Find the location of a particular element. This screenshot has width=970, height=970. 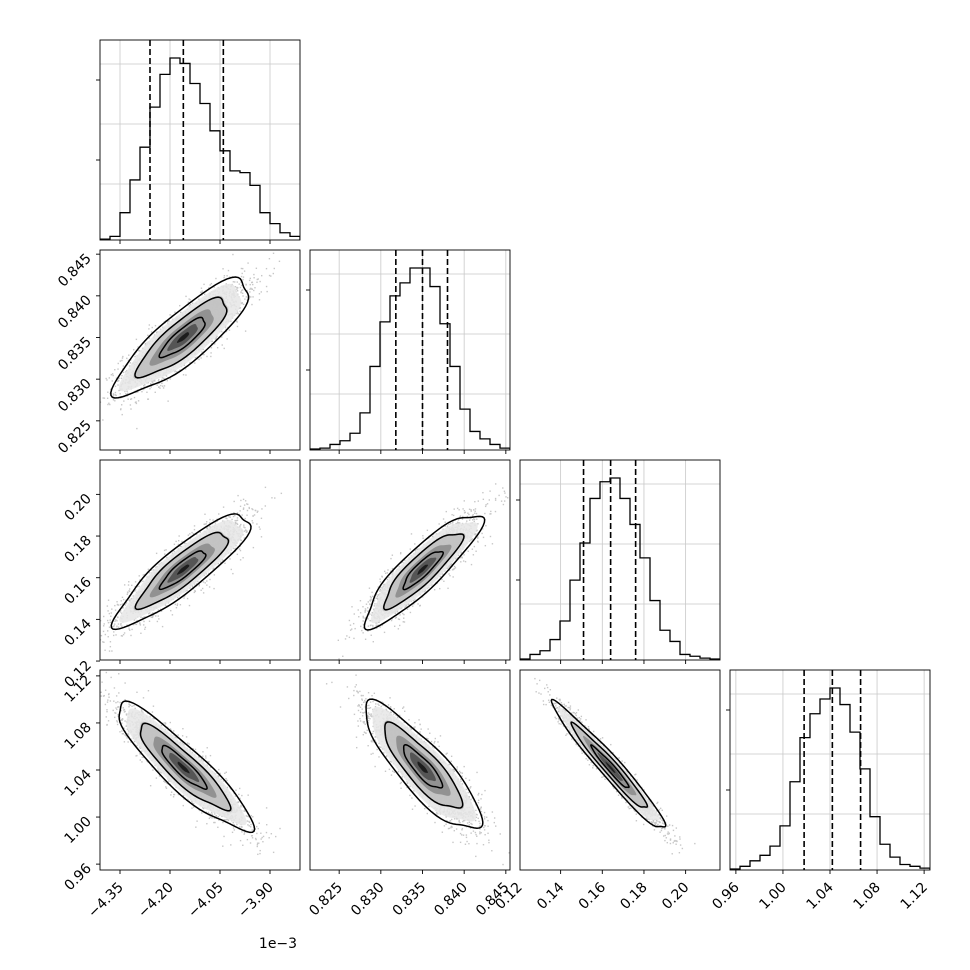

x-tick-label: 1.08 is located at coordinates (867, 896).